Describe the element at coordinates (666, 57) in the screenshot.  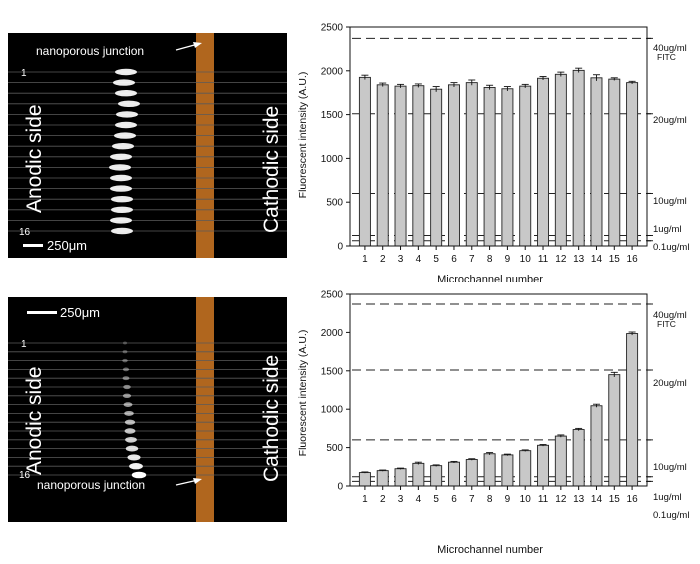
I see `reference-sublabel: FITC` at that location.